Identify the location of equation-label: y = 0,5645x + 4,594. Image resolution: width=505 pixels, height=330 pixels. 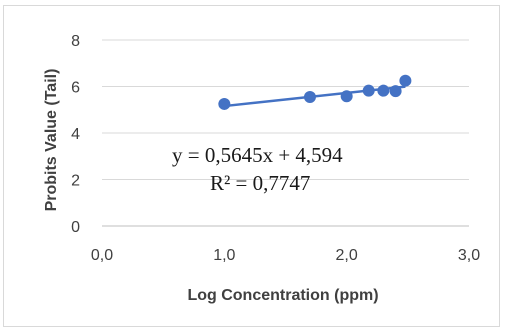
(257, 155).